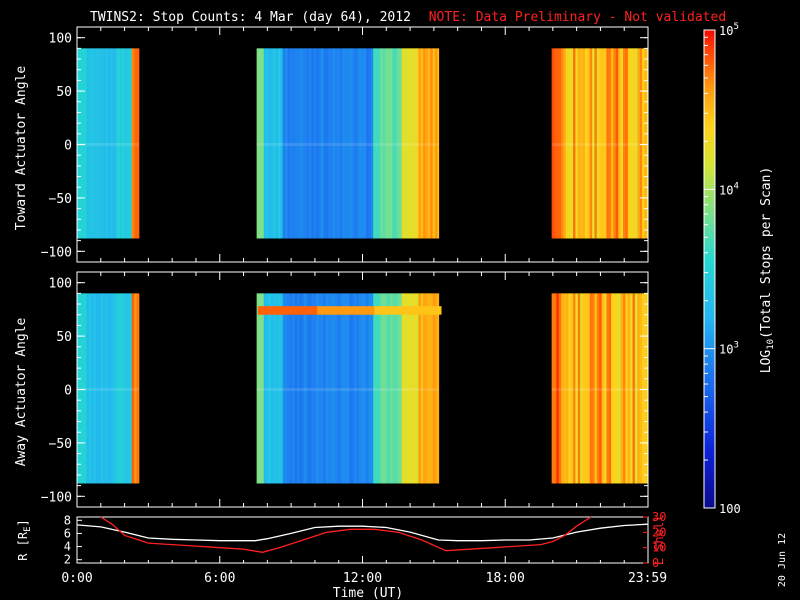 Image resolution: width=800 pixels, height=600 pixels. I want to click on colorbar-tick-label: 10⁴, so click(729, 189).